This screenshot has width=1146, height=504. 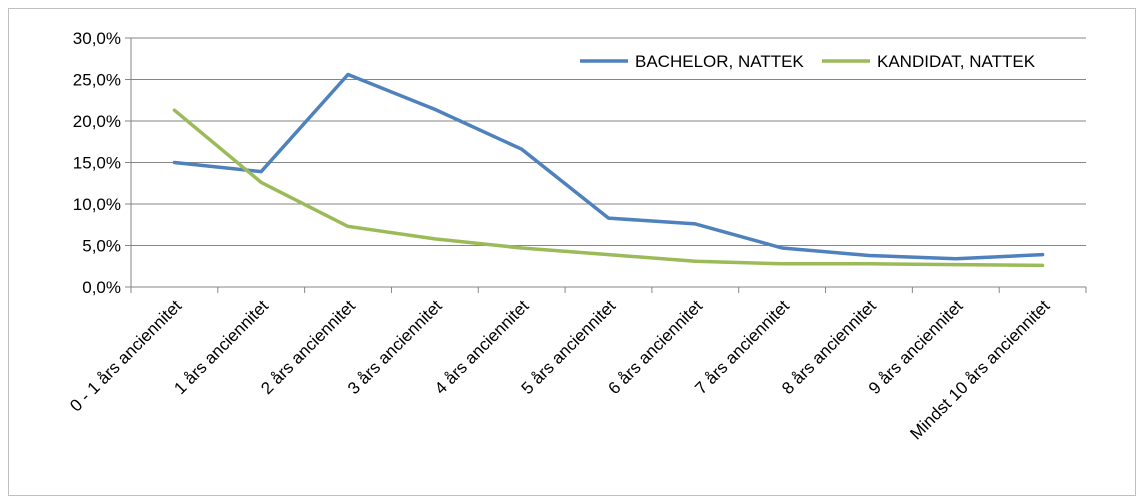 What do you see at coordinates (956, 61) in the screenshot?
I see `legend-label: KANDIDAT, NATTEK` at bounding box center [956, 61].